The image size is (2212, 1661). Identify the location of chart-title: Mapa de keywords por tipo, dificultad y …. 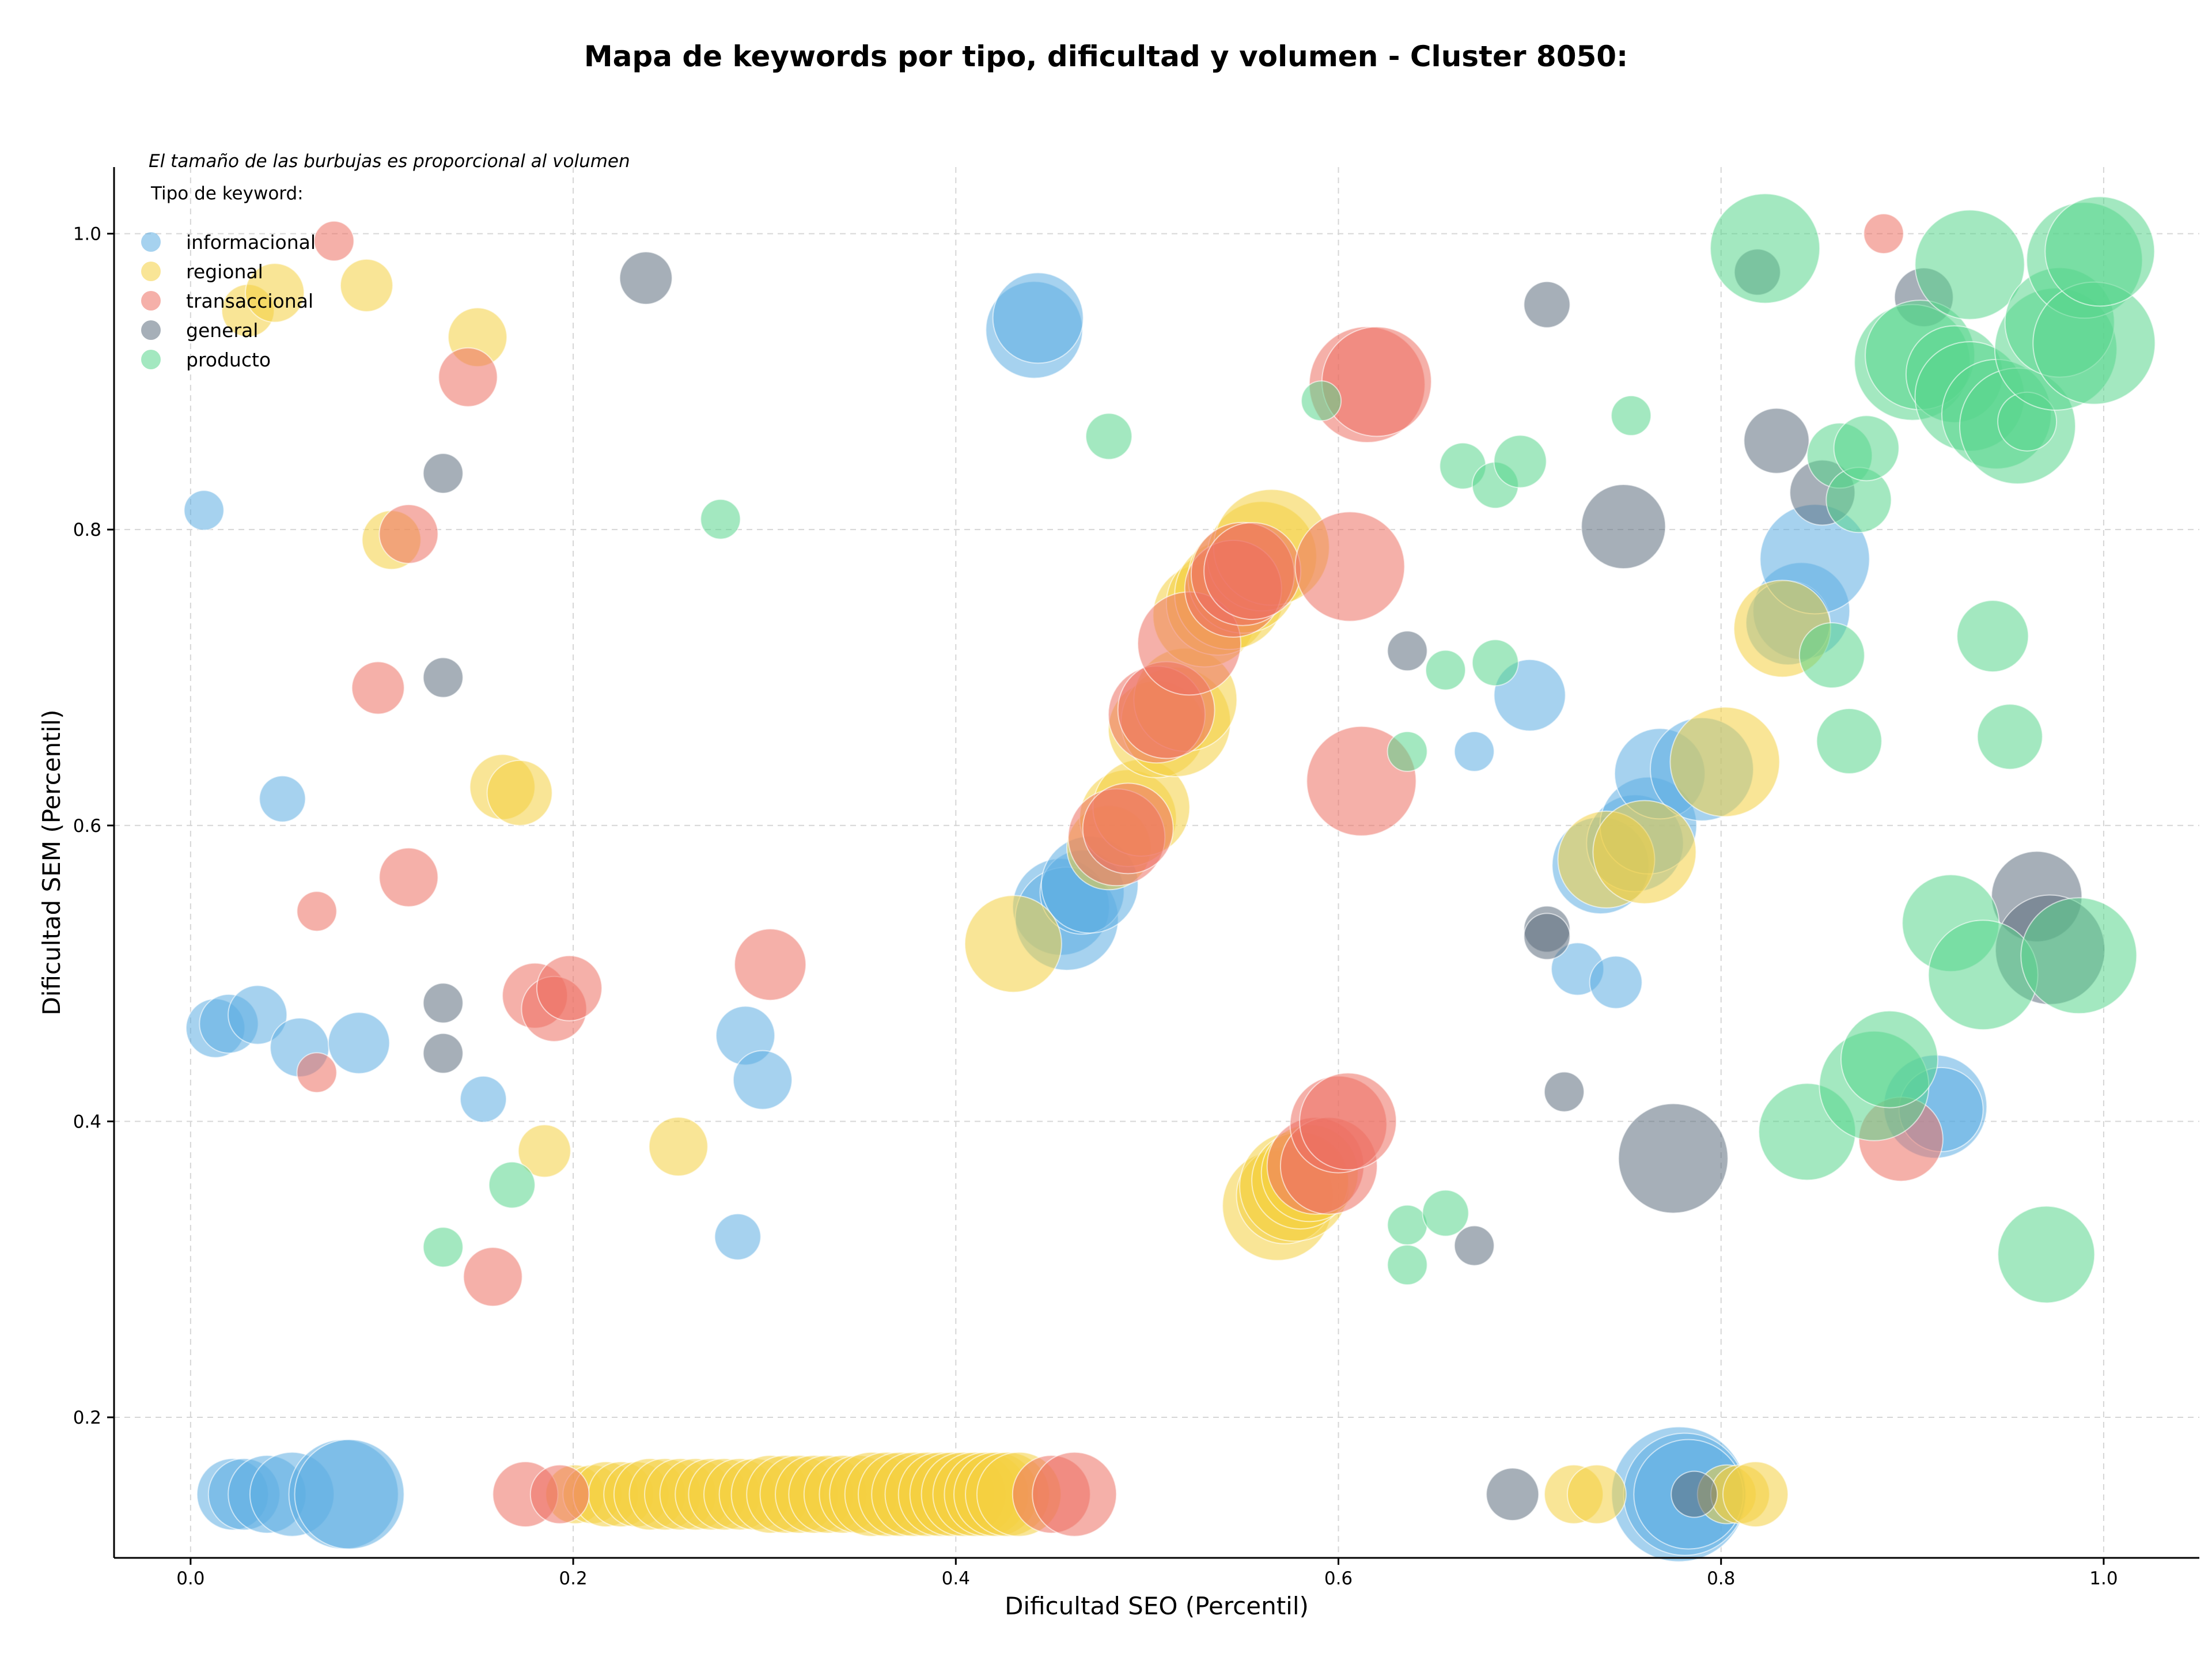
(1106, 56).